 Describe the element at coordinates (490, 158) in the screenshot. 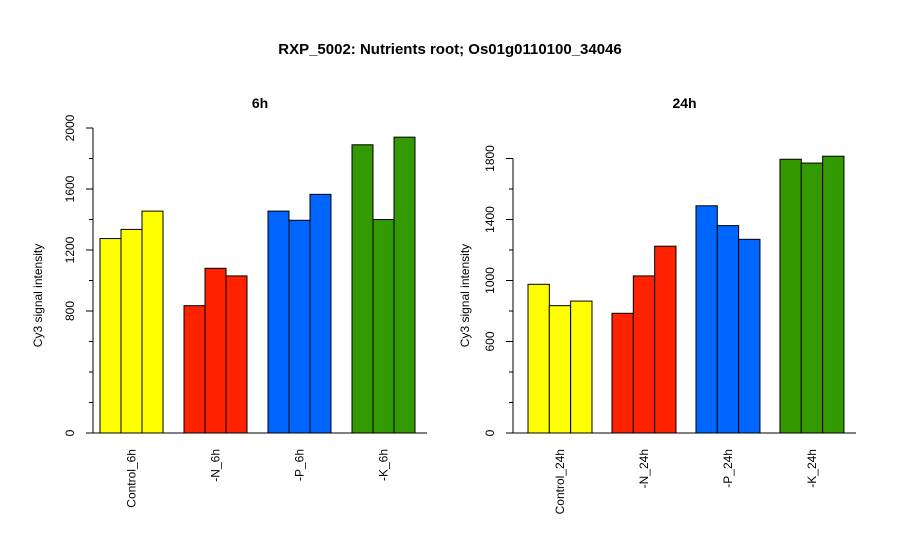

I see `y-tick-label: 1800` at that location.